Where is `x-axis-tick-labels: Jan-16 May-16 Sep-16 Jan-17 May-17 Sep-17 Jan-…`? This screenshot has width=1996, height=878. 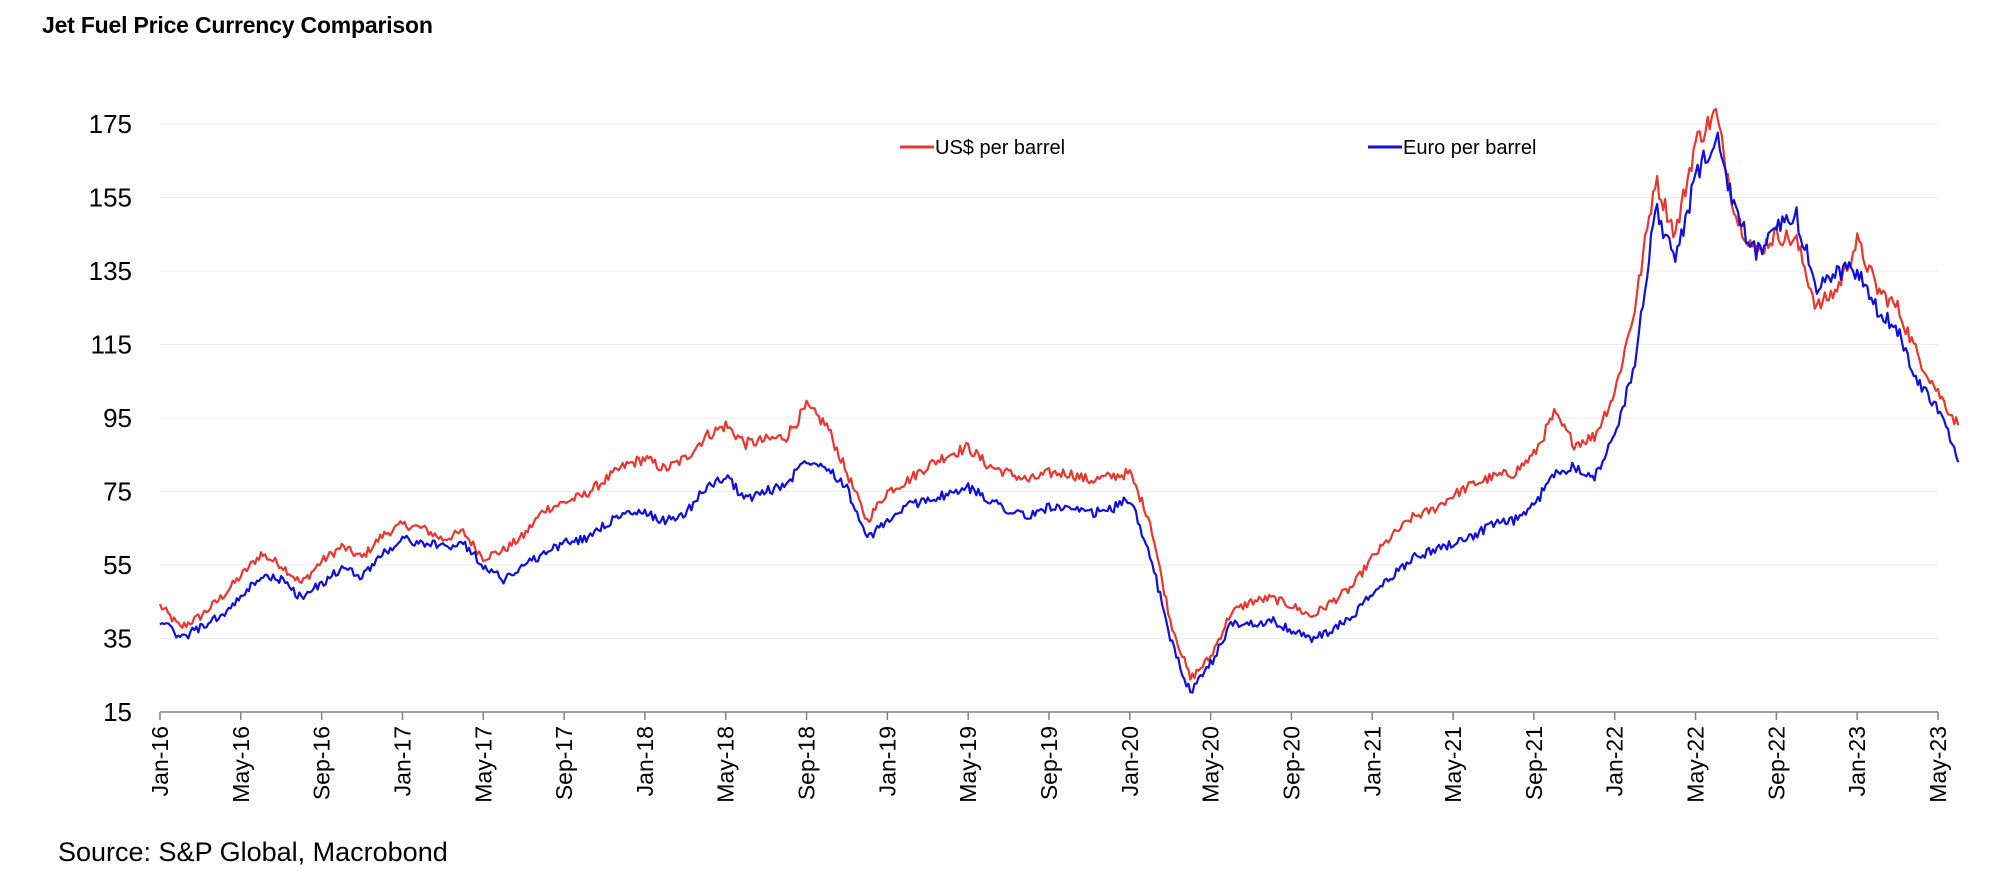
x-axis-tick-labels: Jan-16 May-16 Sep-16 Jan-17 May-17 Sep-17 Jan-… is located at coordinates (1049, 757).